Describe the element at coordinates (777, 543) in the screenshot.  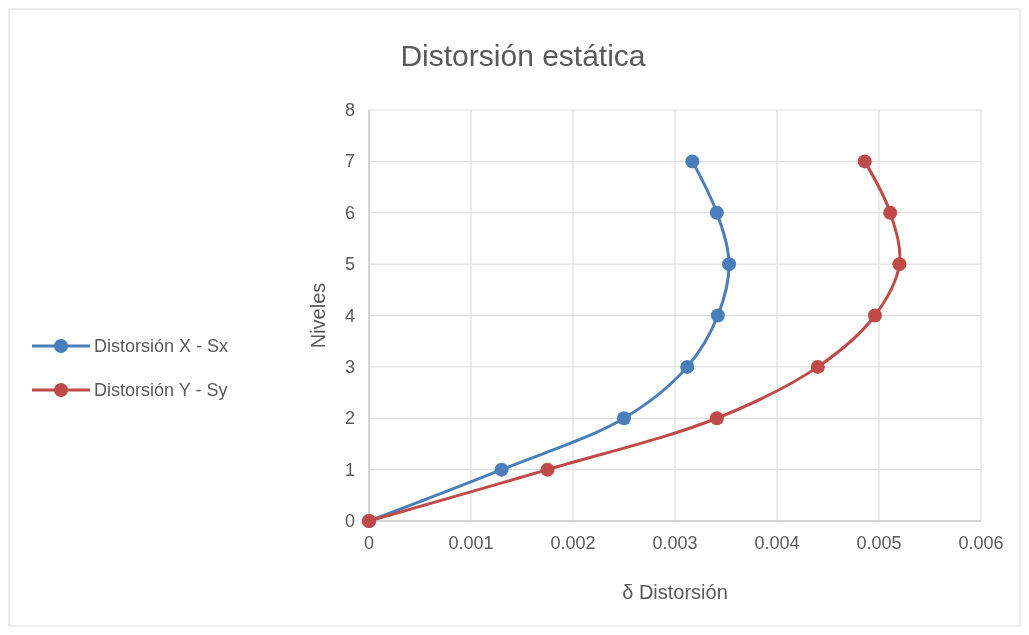
I see `x-tick-label: 0.004` at that location.